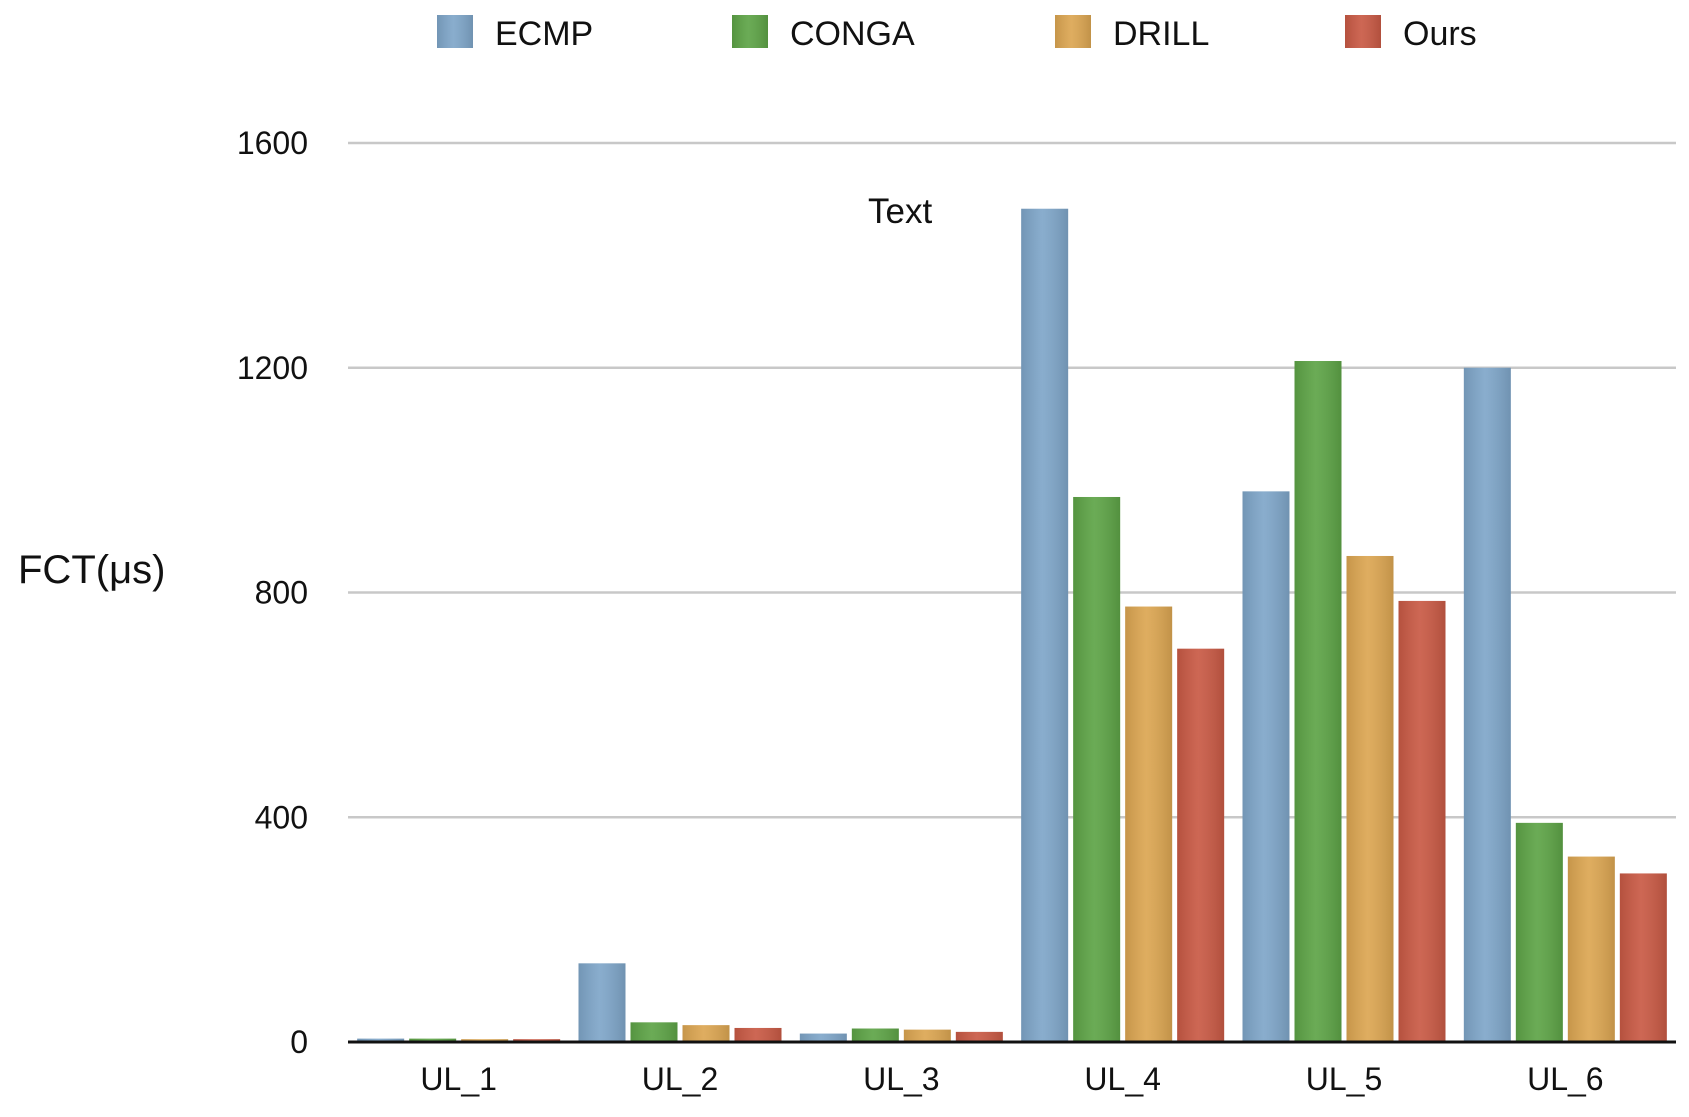 The image size is (1689, 1117). I want to click on x-tick-label: UL_2, so click(680, 1079).